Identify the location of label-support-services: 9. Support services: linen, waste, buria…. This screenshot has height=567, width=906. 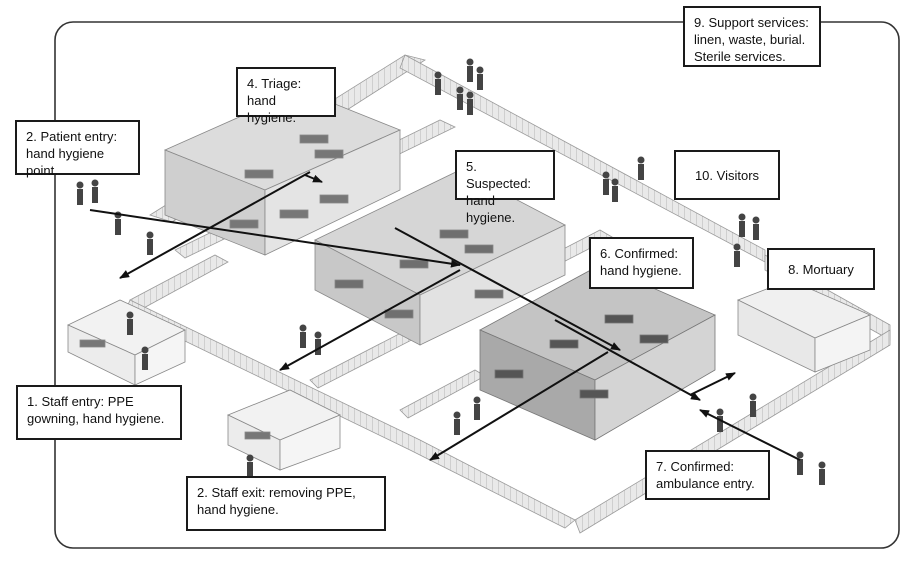
(752, 36).